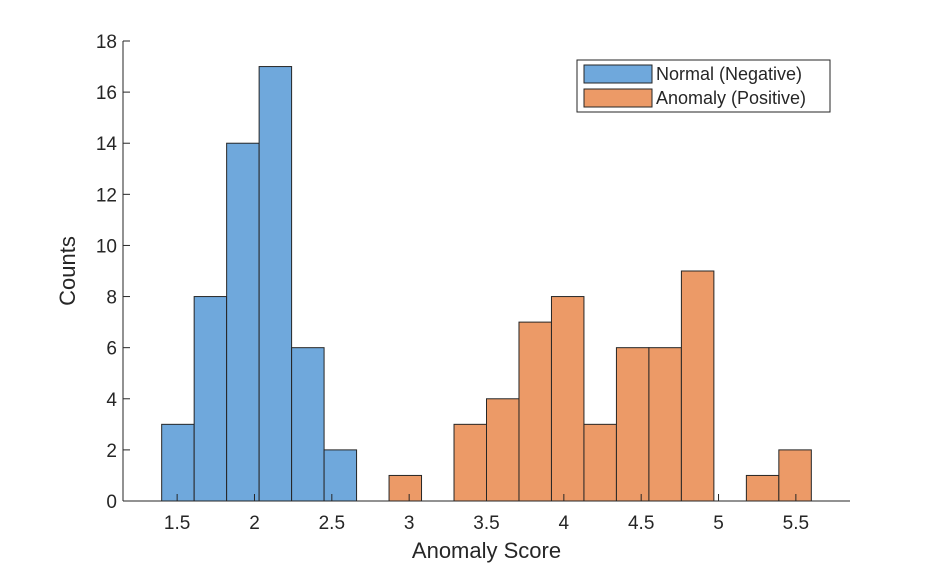  I want to click on x-tick-label-0: 1.5, so click(177, 523).